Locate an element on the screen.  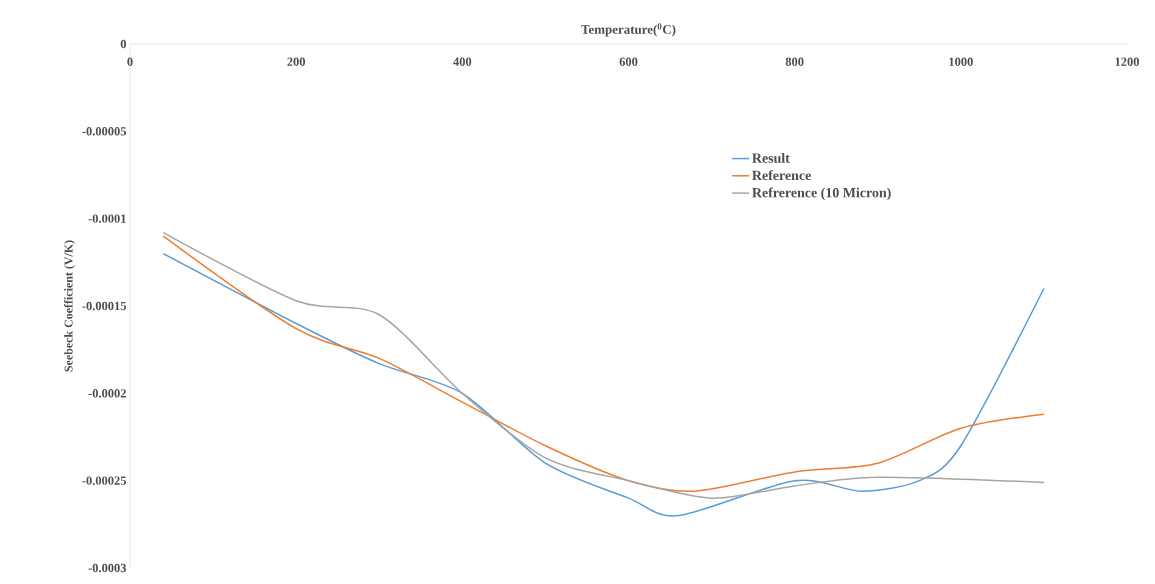
x-tick-label: 1000 is located at coordinates (961, 61).